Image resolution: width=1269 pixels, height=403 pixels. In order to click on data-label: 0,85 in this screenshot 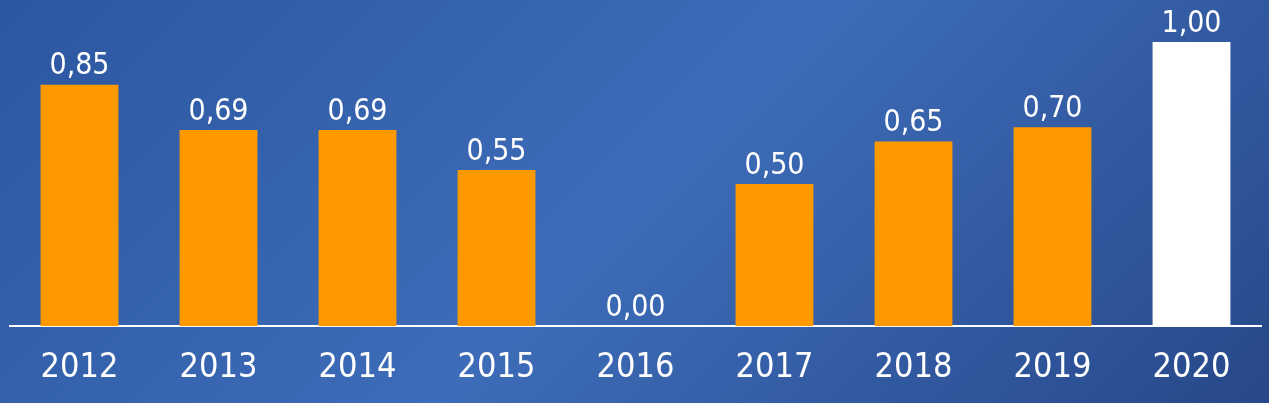, I will do `click(79, 64)`.